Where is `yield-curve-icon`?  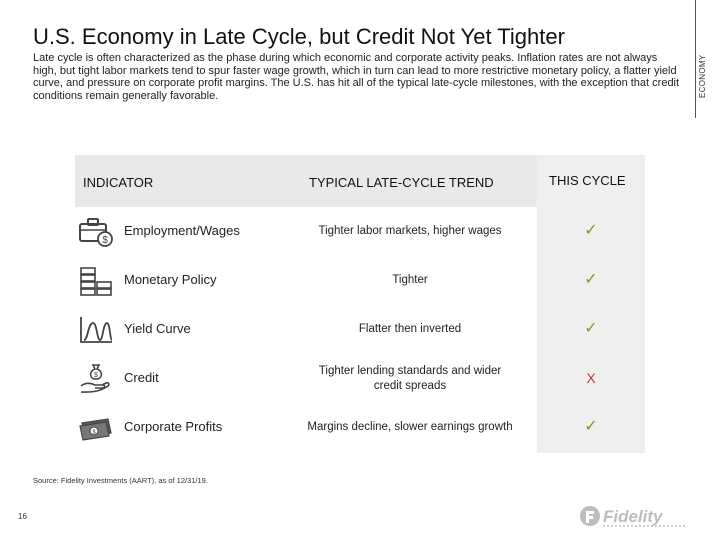
yield-curve-icon is located at coordinates (96, 330).